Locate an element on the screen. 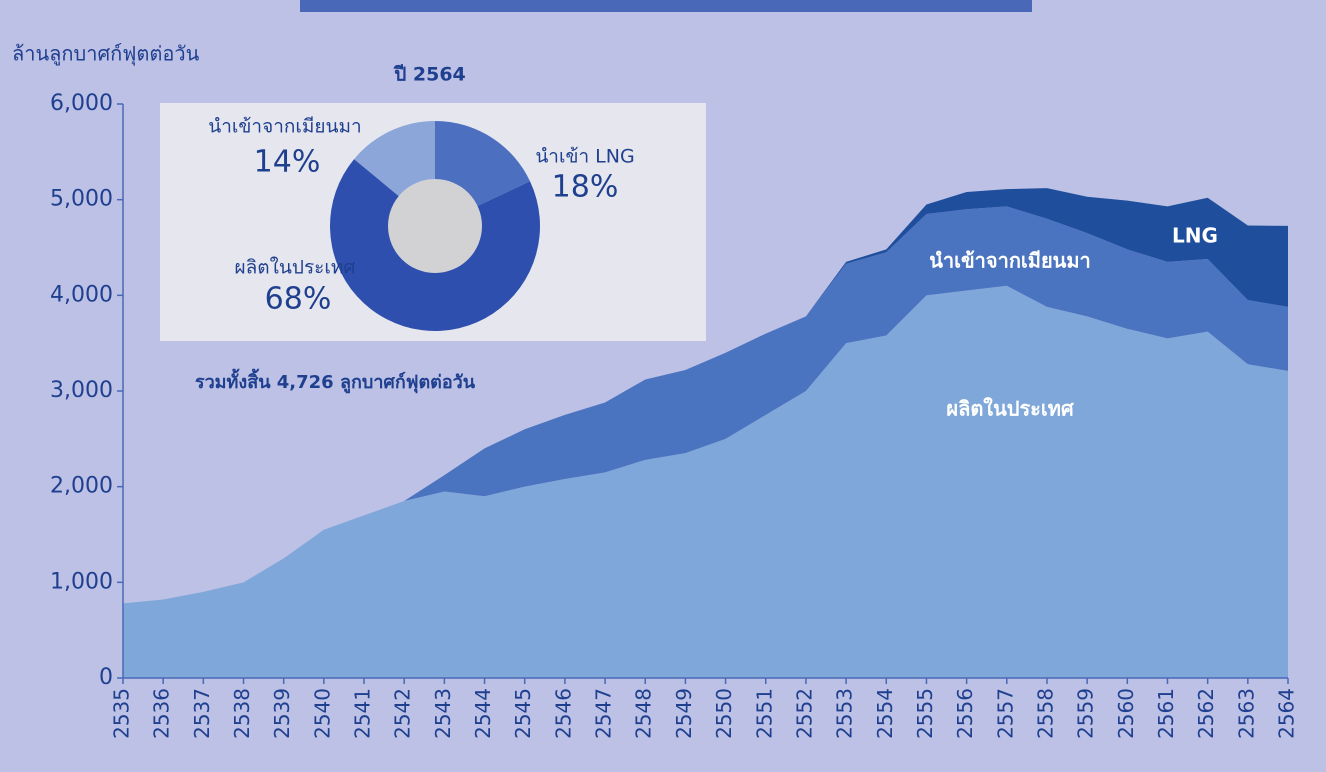 Image resolution: width=1326 pixels, height=772 pixels. x-tick-label: 2557 is located at coordinates (1005, 713).